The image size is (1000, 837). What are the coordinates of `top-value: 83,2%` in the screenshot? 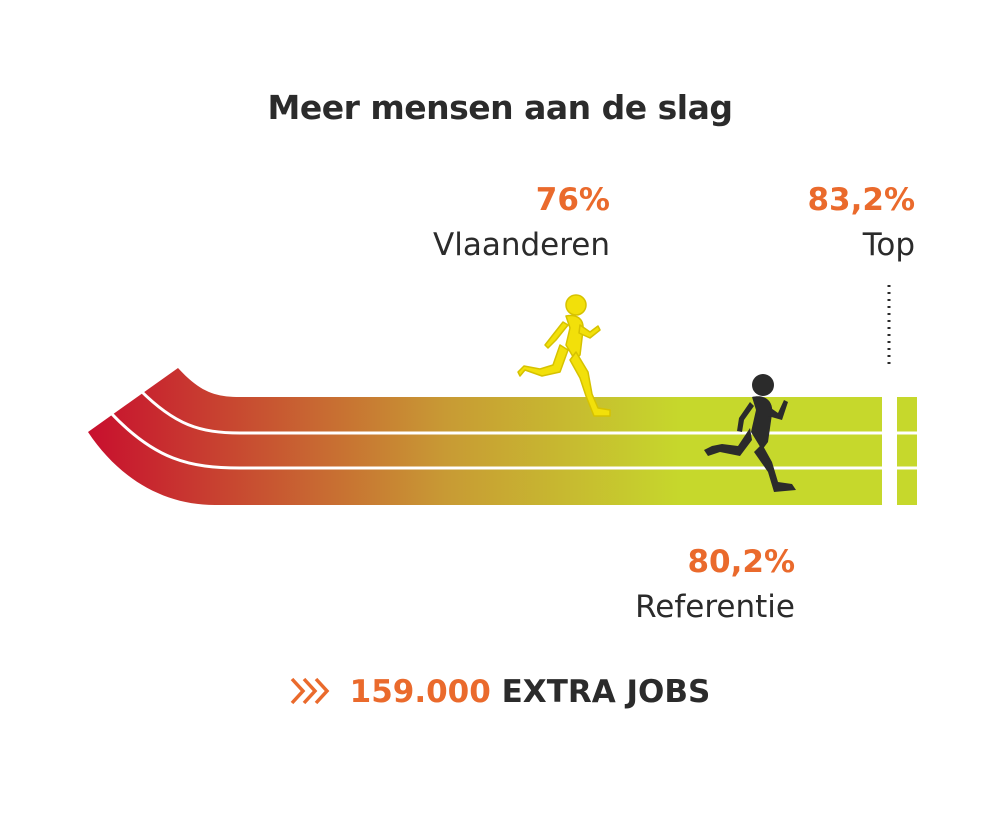 It's located at (861, 200).